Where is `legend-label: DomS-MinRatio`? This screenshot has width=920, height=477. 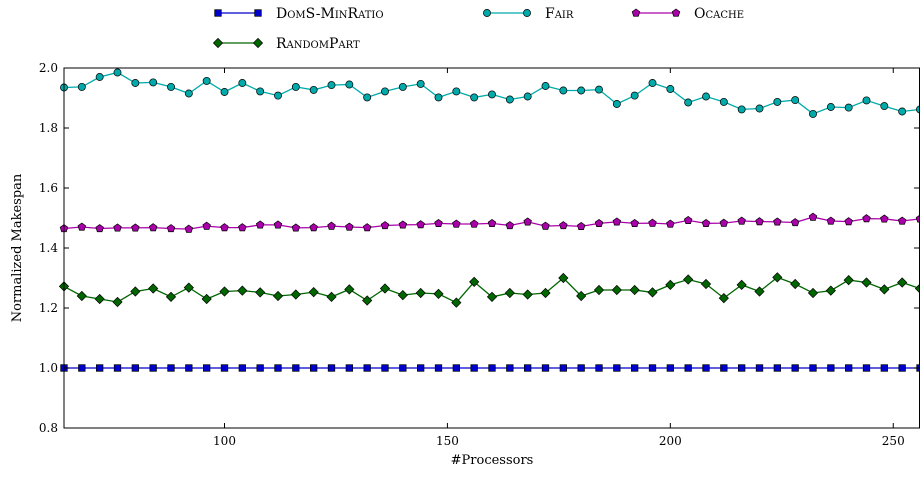 legend-label: DomS-MinRatio is located at coordinates (330, 14).